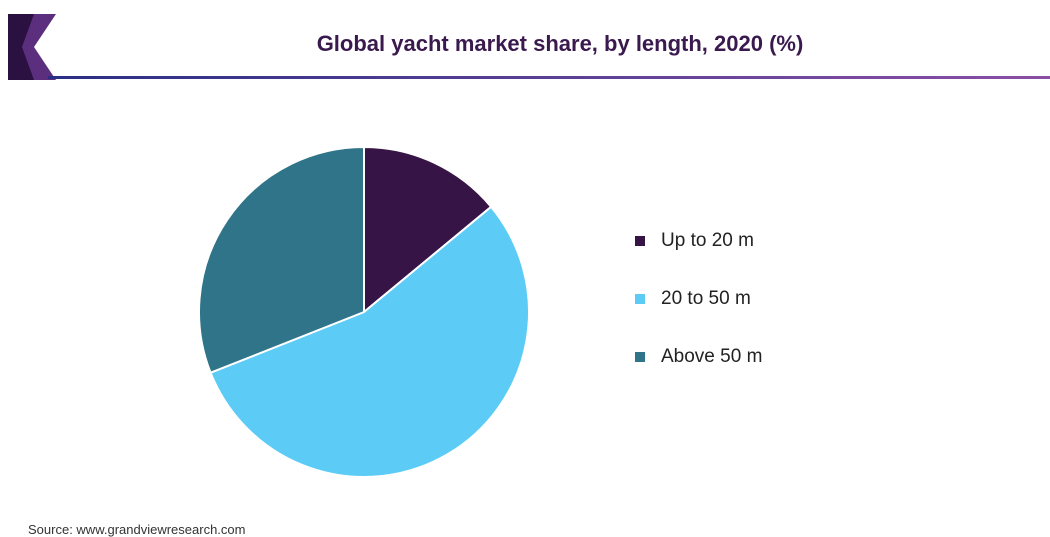 The height and width of the screenshot is (537, 1050). Describe the element at coordinates (549, 77) in the screenshot. I see `header-divider` at that location.